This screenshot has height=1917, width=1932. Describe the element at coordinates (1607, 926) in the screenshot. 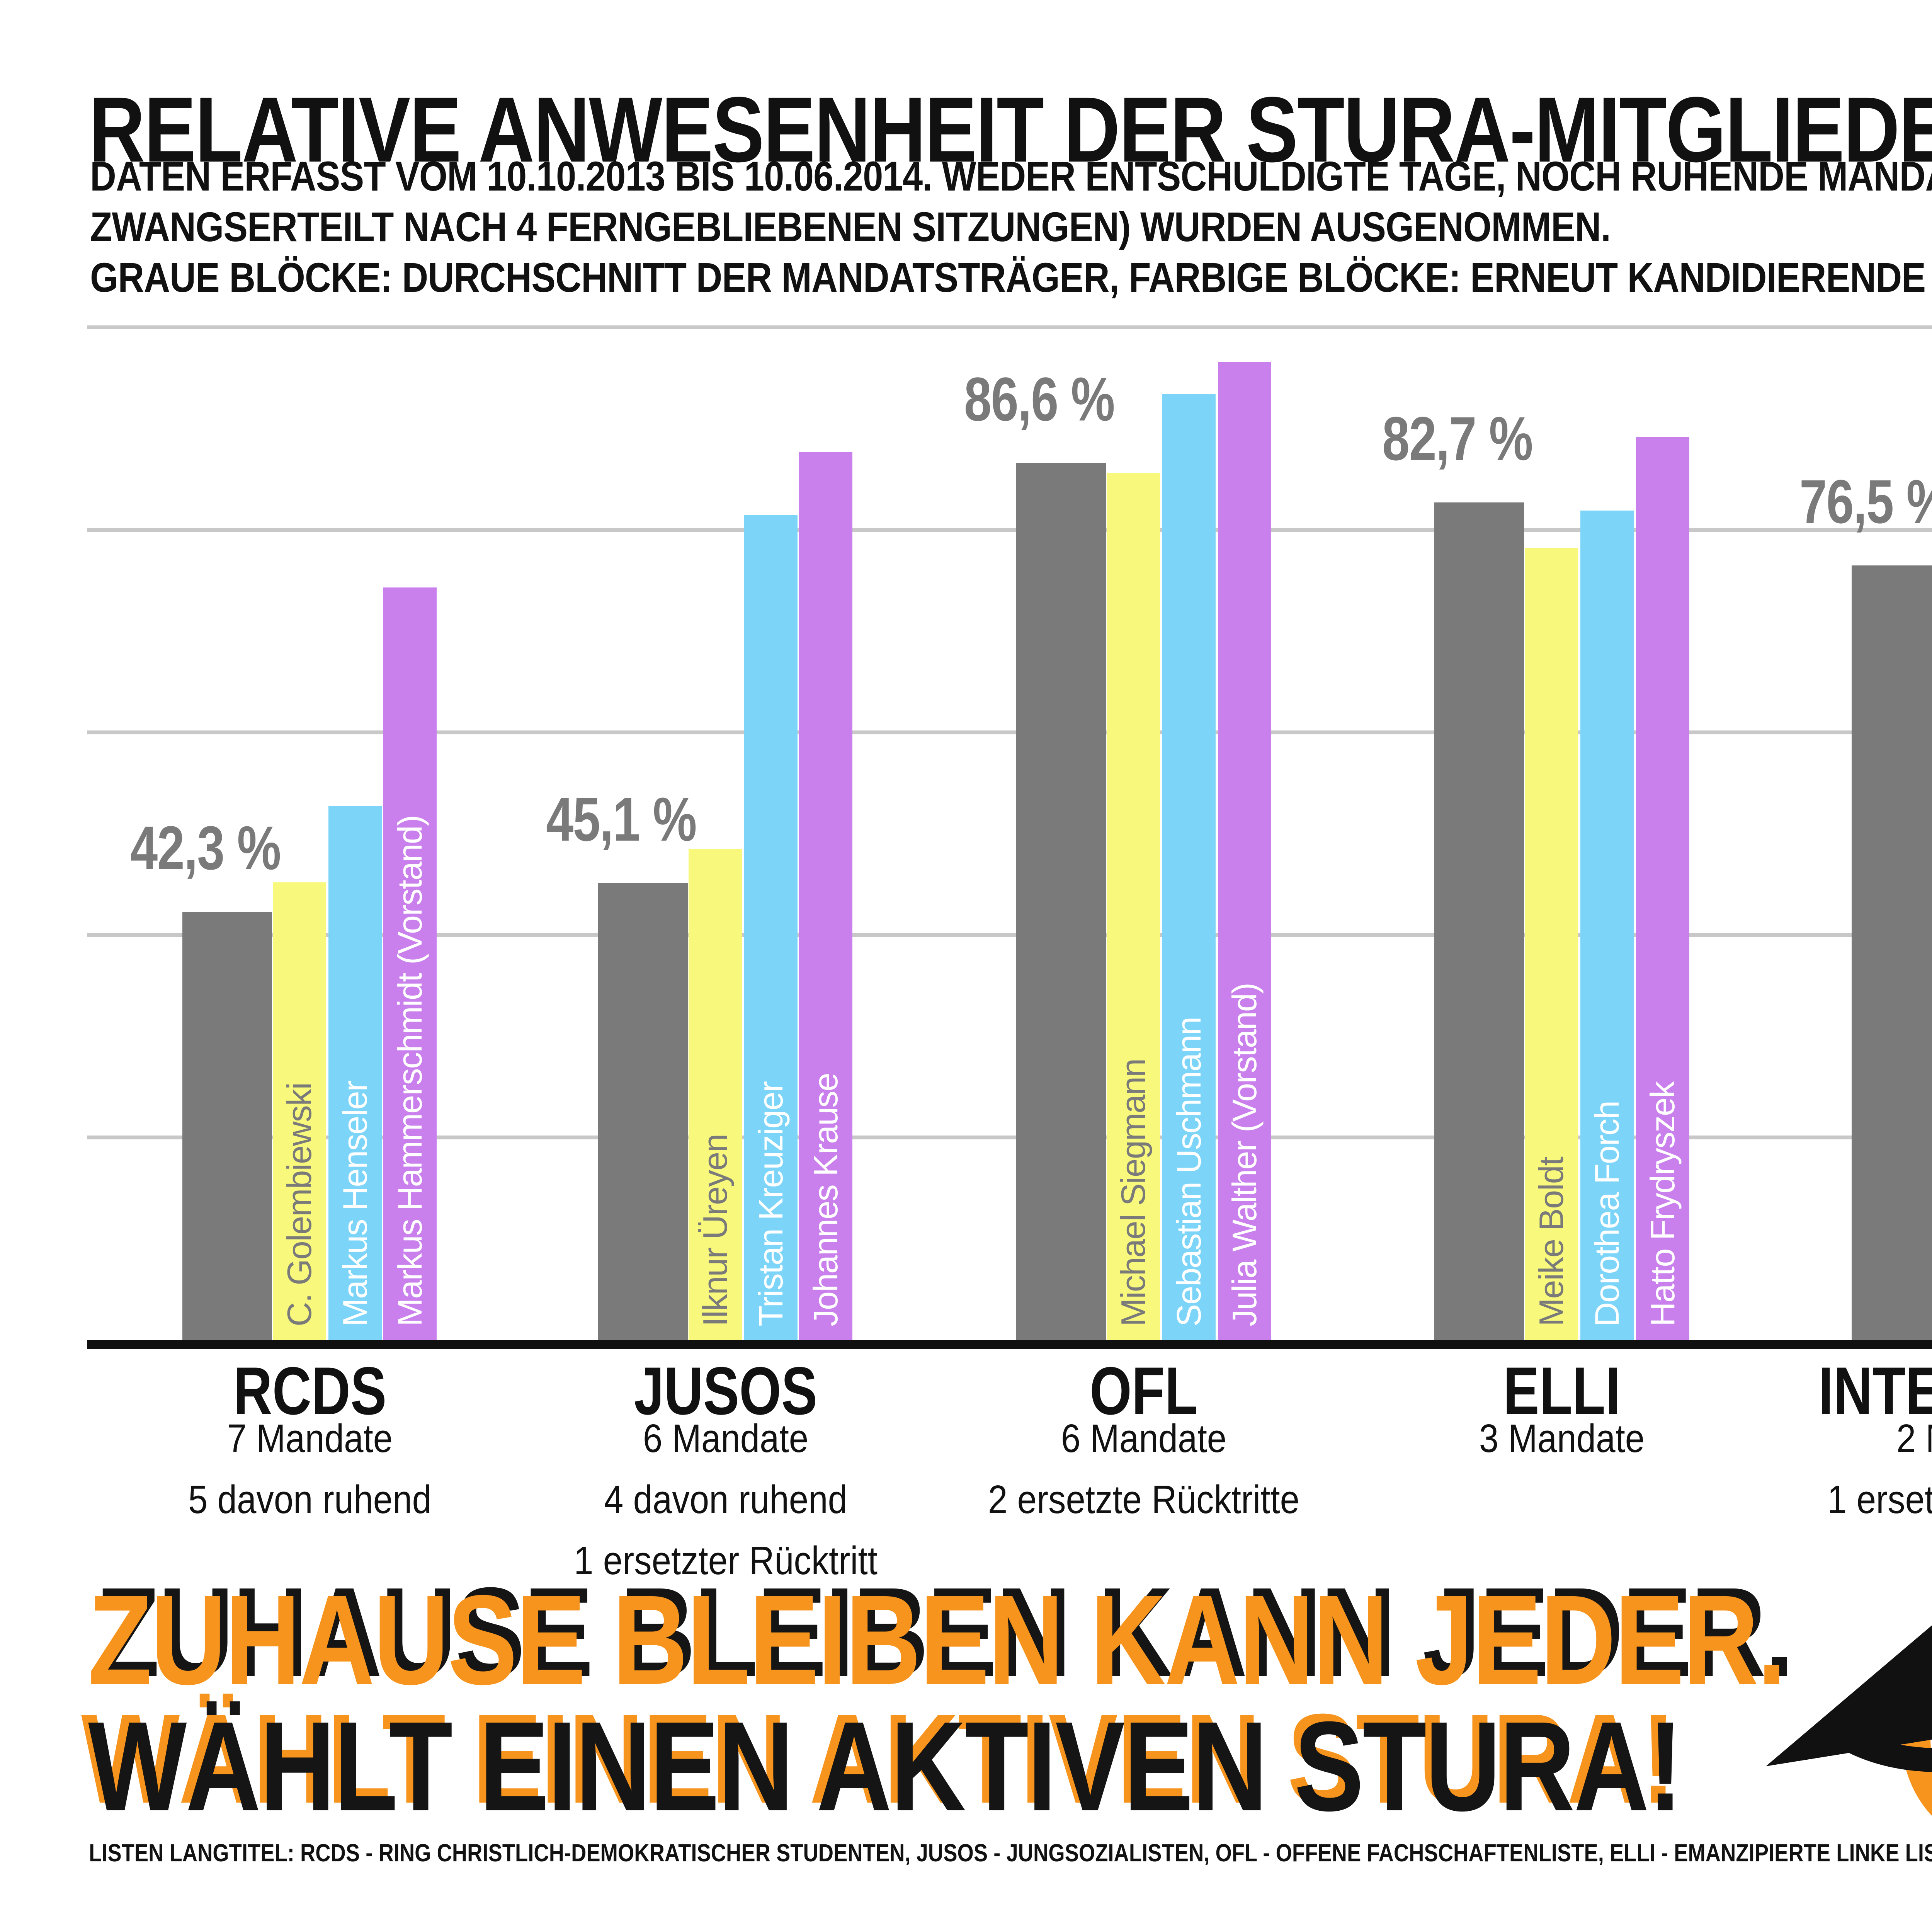

I see `member-bar-cyan: Dorothea Forch` at that location.